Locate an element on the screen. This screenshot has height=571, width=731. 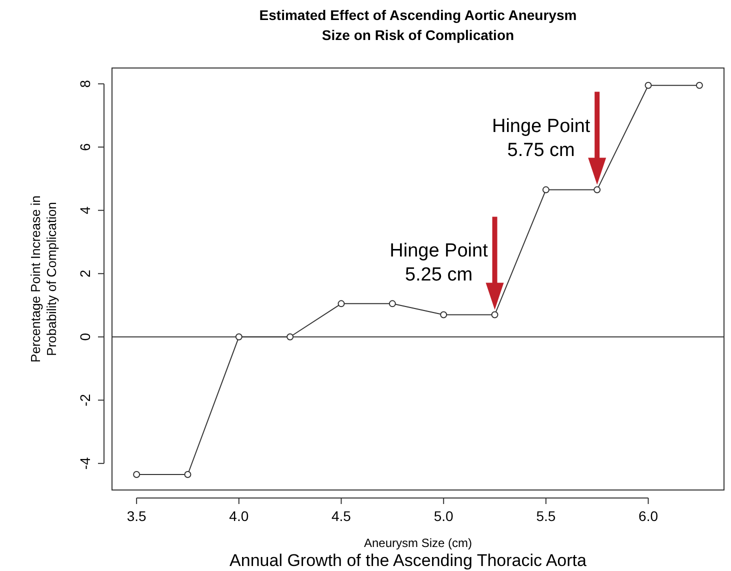
x-tick-label: 5.5 is located at coordinates (546, 516).